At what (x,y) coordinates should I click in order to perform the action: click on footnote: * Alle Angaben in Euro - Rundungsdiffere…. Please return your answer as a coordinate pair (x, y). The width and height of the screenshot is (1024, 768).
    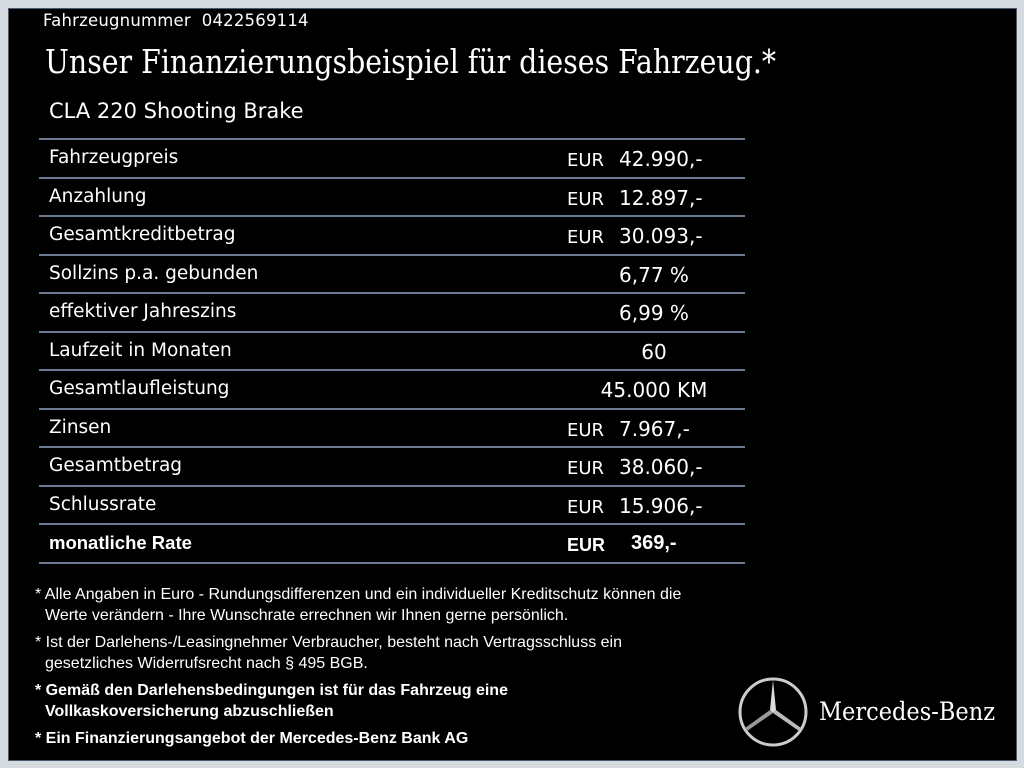
    Looking at the image, I should click on (358, 605).